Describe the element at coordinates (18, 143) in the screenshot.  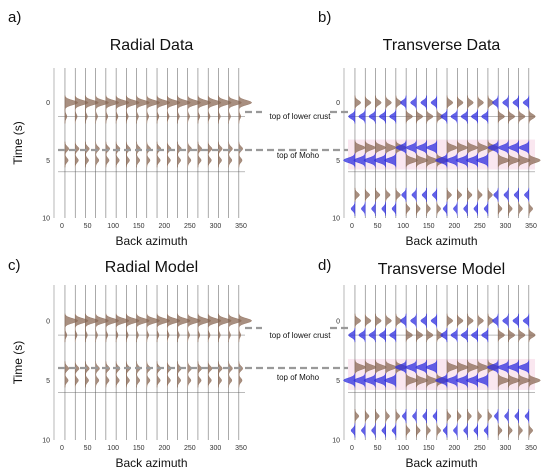
I see `y-axis-label: Time (s)` at that location.